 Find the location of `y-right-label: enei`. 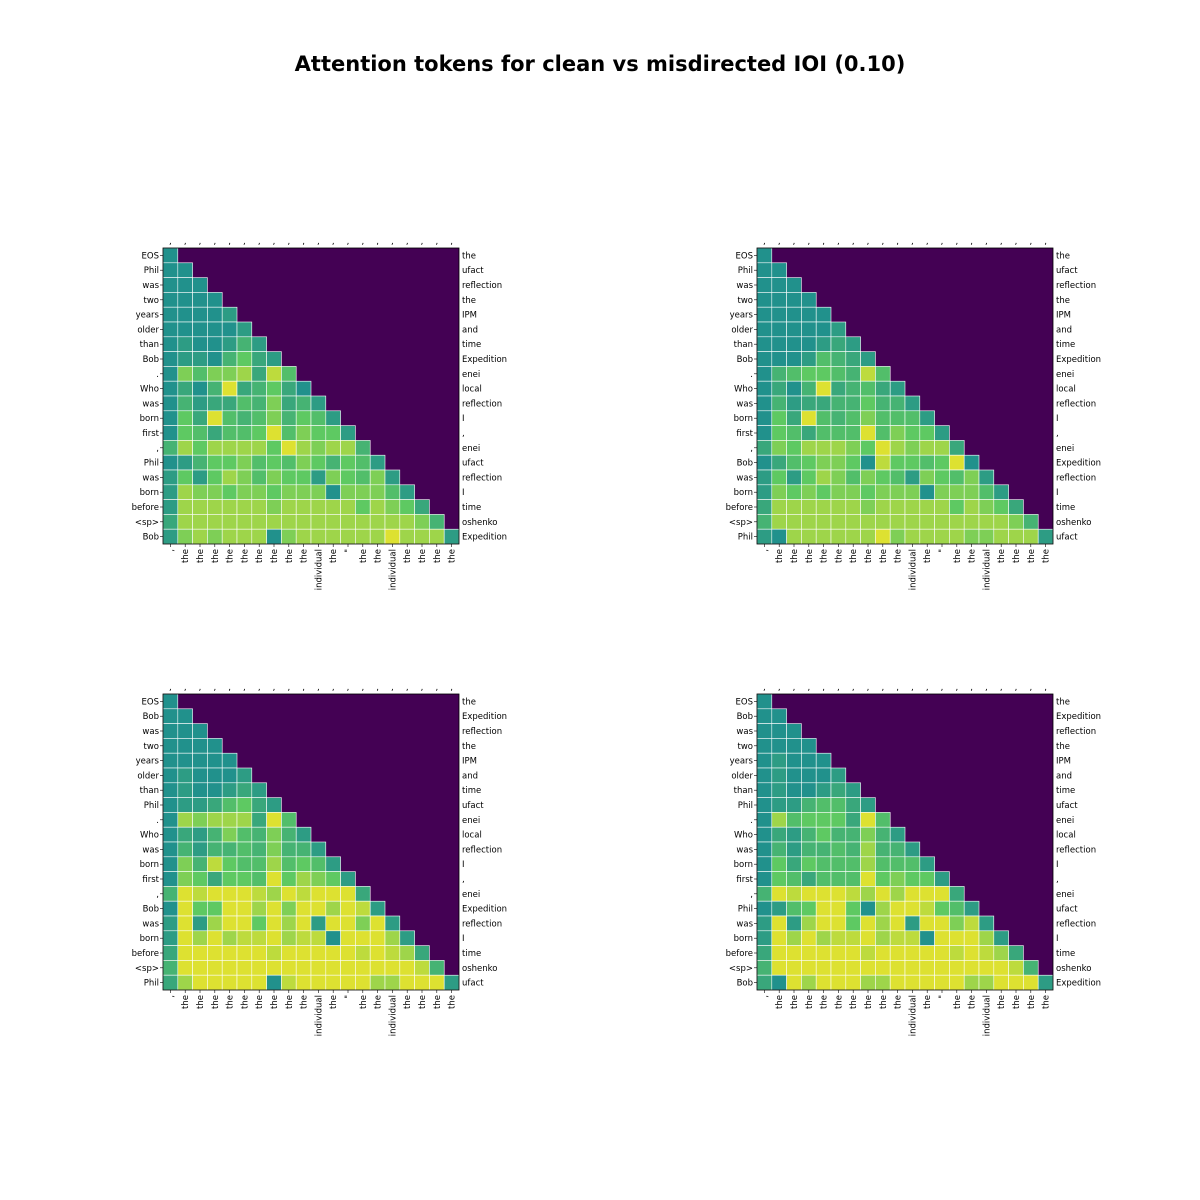

y-right-label: enei is located at coordinates (471, 895).